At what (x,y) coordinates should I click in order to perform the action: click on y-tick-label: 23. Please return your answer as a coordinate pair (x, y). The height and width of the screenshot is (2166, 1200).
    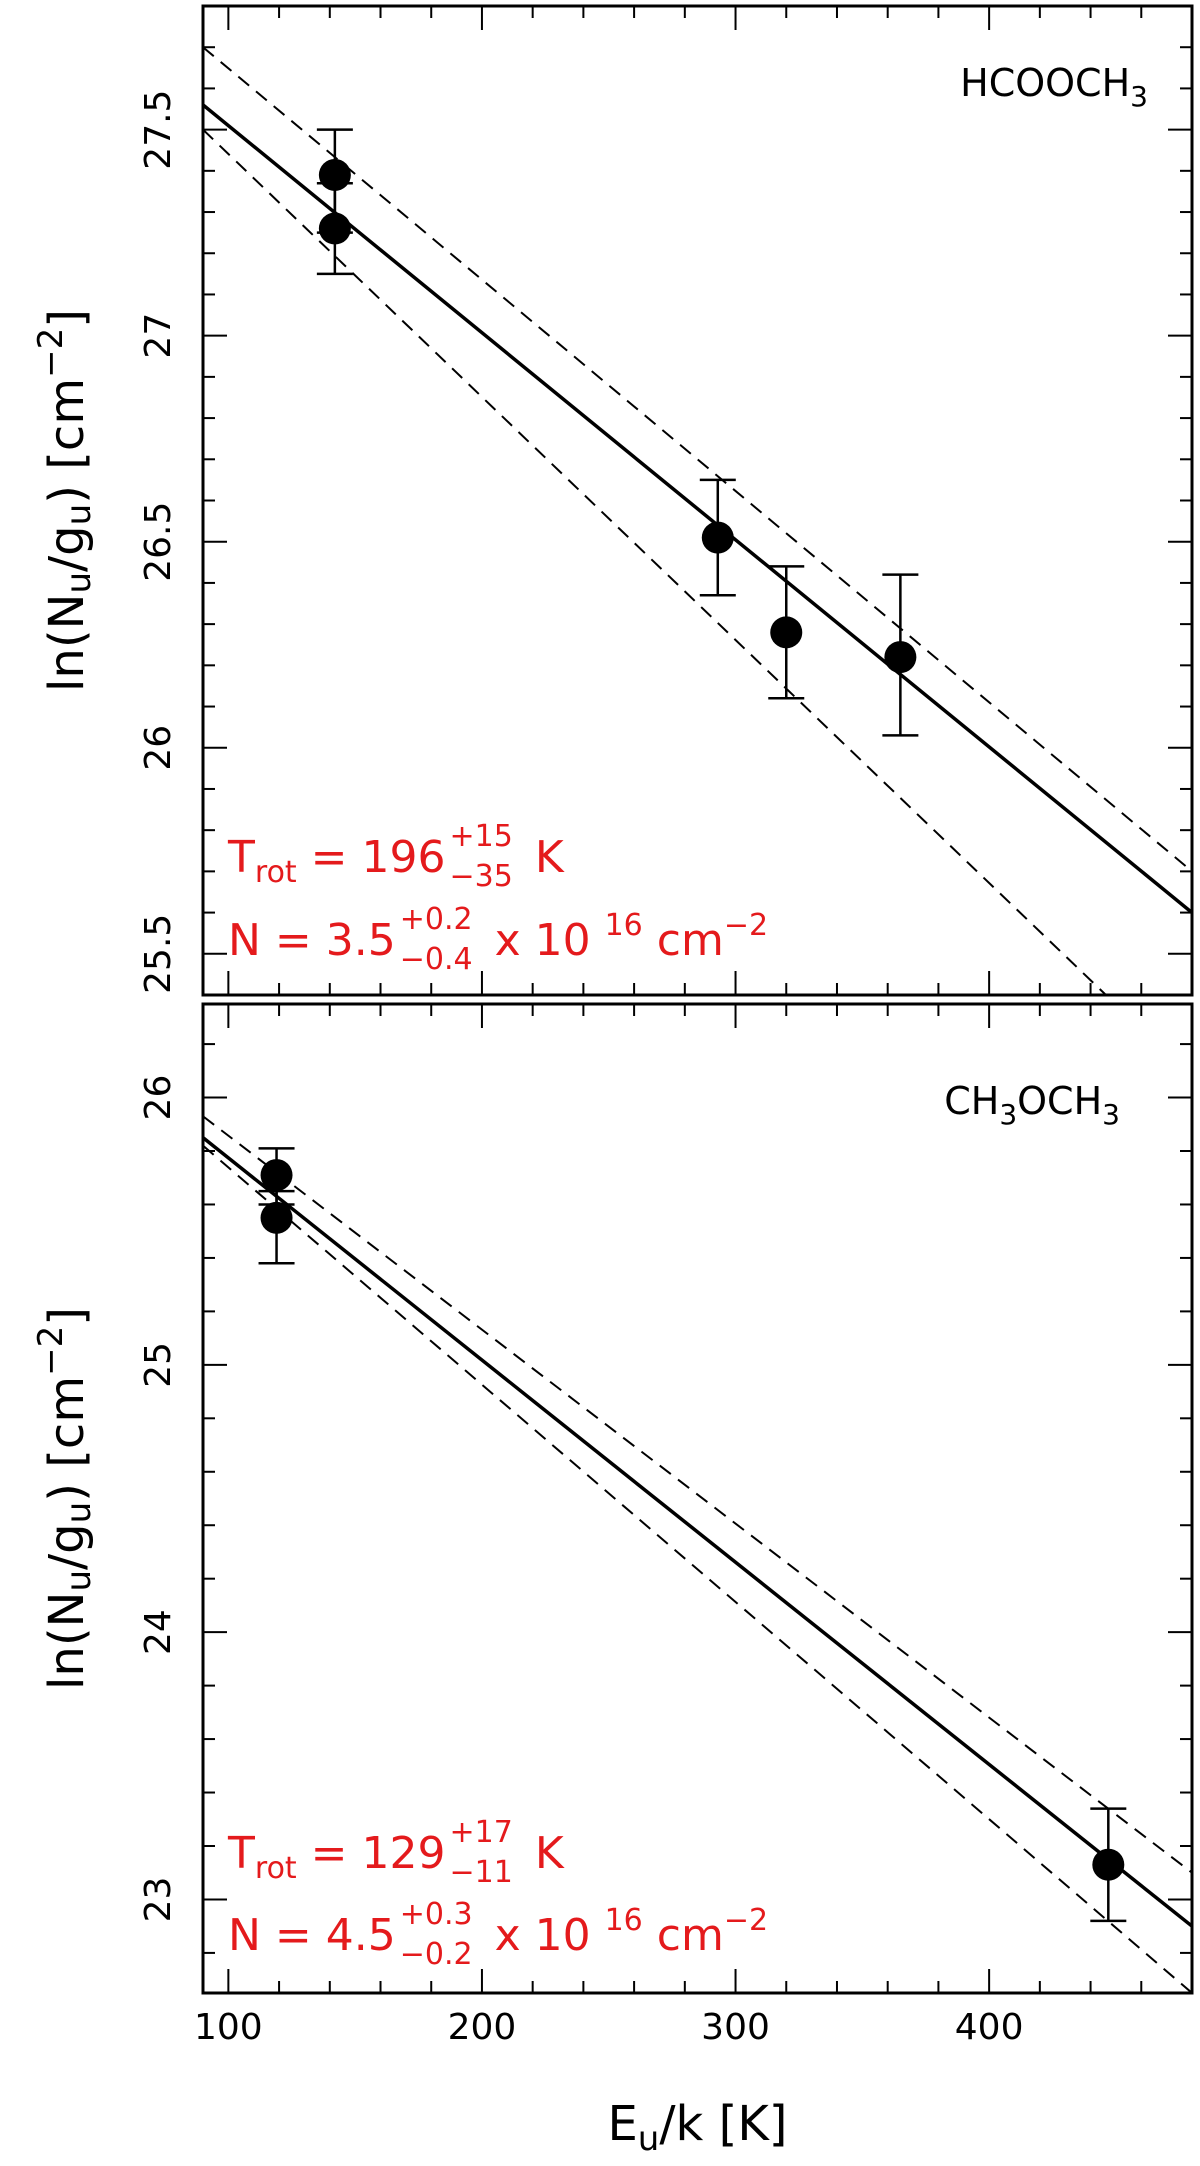
    Looking at the image, I should click on (158, 1900).